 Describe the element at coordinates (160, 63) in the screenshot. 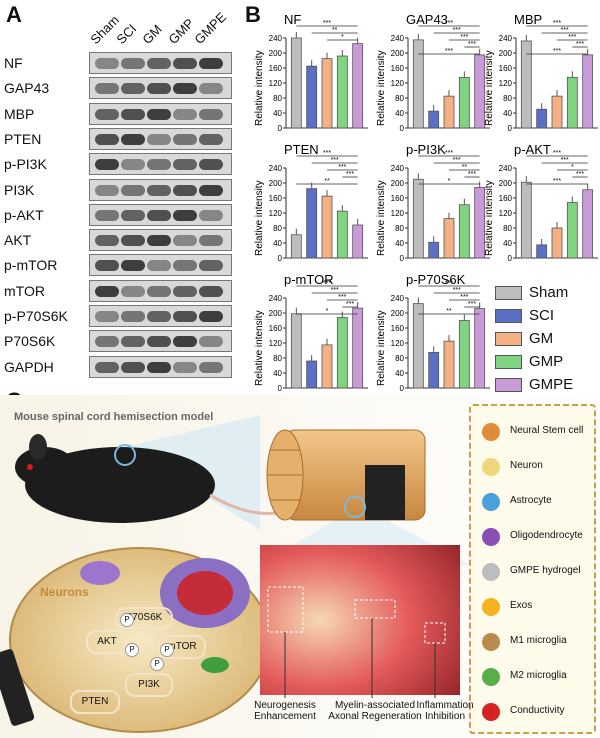

I see `blot-row` at that location.